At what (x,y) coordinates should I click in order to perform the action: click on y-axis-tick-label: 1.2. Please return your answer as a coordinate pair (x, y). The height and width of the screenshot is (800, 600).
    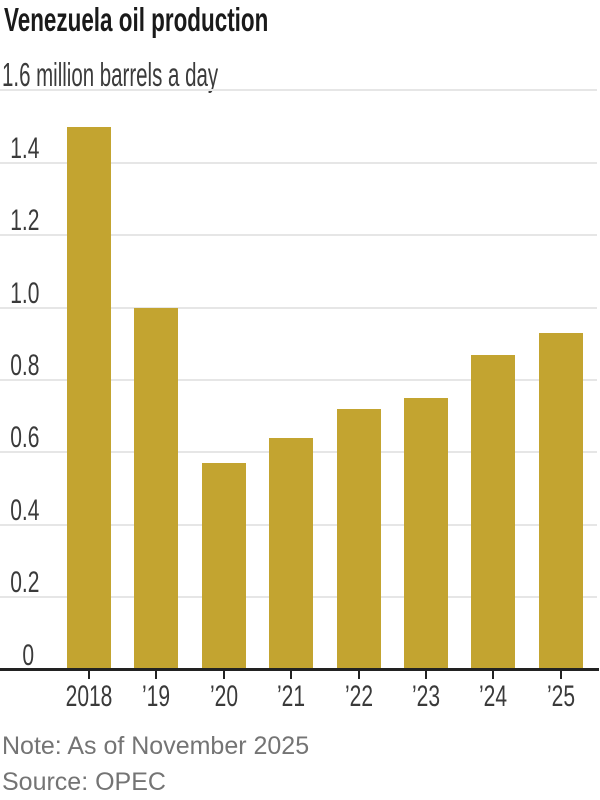
    Looking at the image, I should click on (25, 221).